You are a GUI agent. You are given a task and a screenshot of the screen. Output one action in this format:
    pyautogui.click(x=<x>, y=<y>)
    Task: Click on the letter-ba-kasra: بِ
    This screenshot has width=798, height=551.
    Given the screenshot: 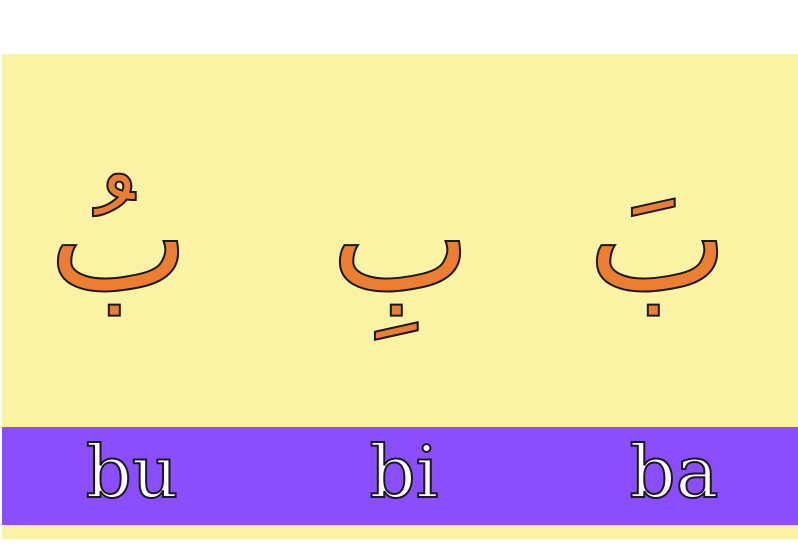 What is the action you would take?
    pyautogui.click(x=400, y=239)
    